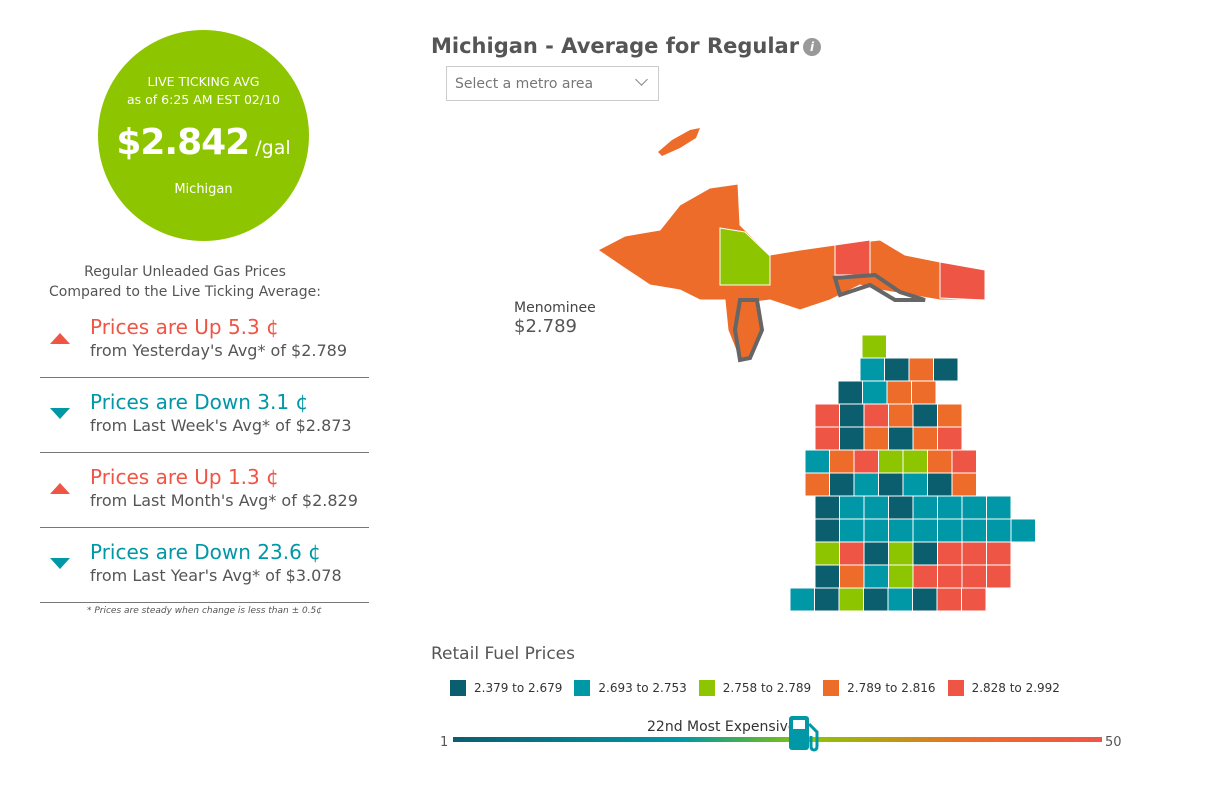  Describe the element at coordinates (615, 46) in the screenshot. I see `map-title-text: Michigan - Average for Regular` at that location.